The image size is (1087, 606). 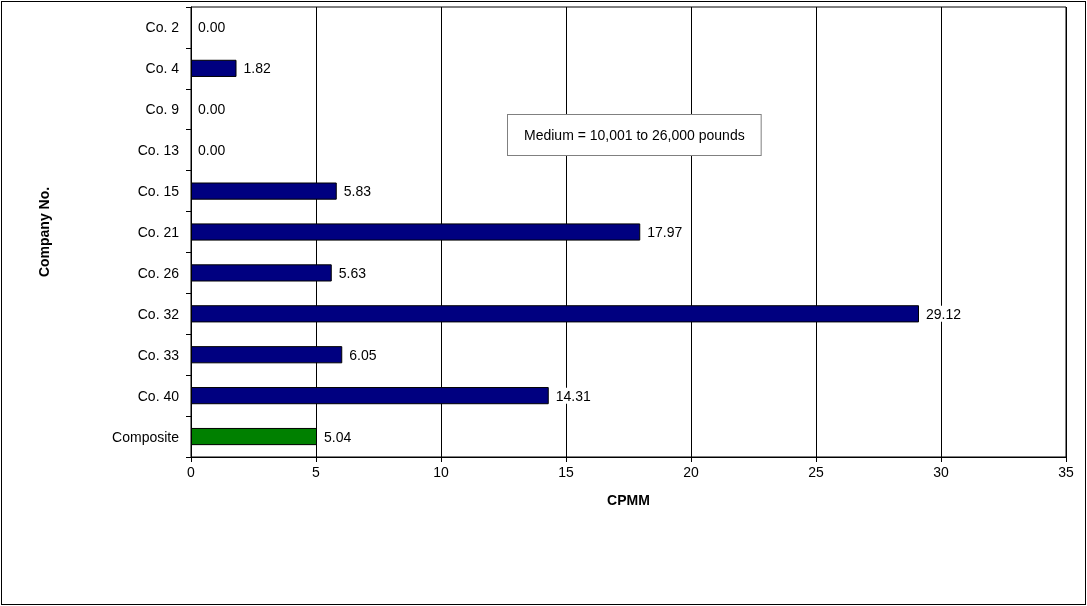 I want to click on y-tick-label: Co. 15, so click(x=158, y=191).